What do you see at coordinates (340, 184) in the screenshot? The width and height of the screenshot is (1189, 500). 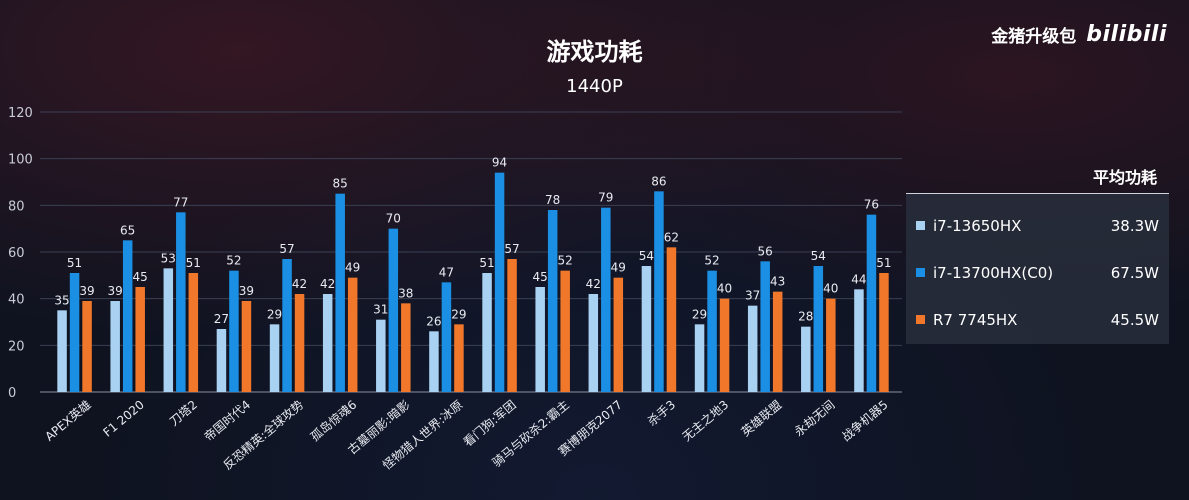 I see `data-label: 85` at bounding box center [340, 184].